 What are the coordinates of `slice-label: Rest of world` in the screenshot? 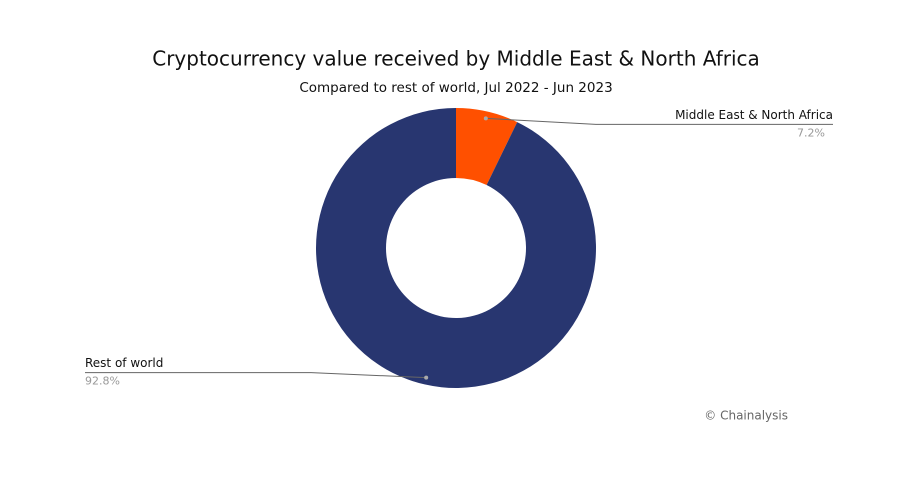 It's located at (124, 363).